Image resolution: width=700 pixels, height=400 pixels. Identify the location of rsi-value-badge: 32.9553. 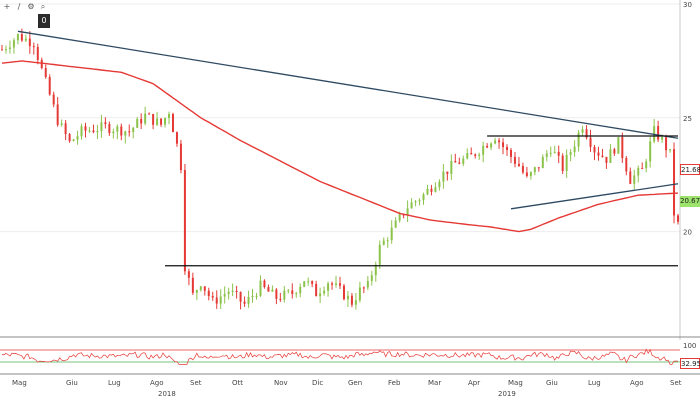
(690, 363).